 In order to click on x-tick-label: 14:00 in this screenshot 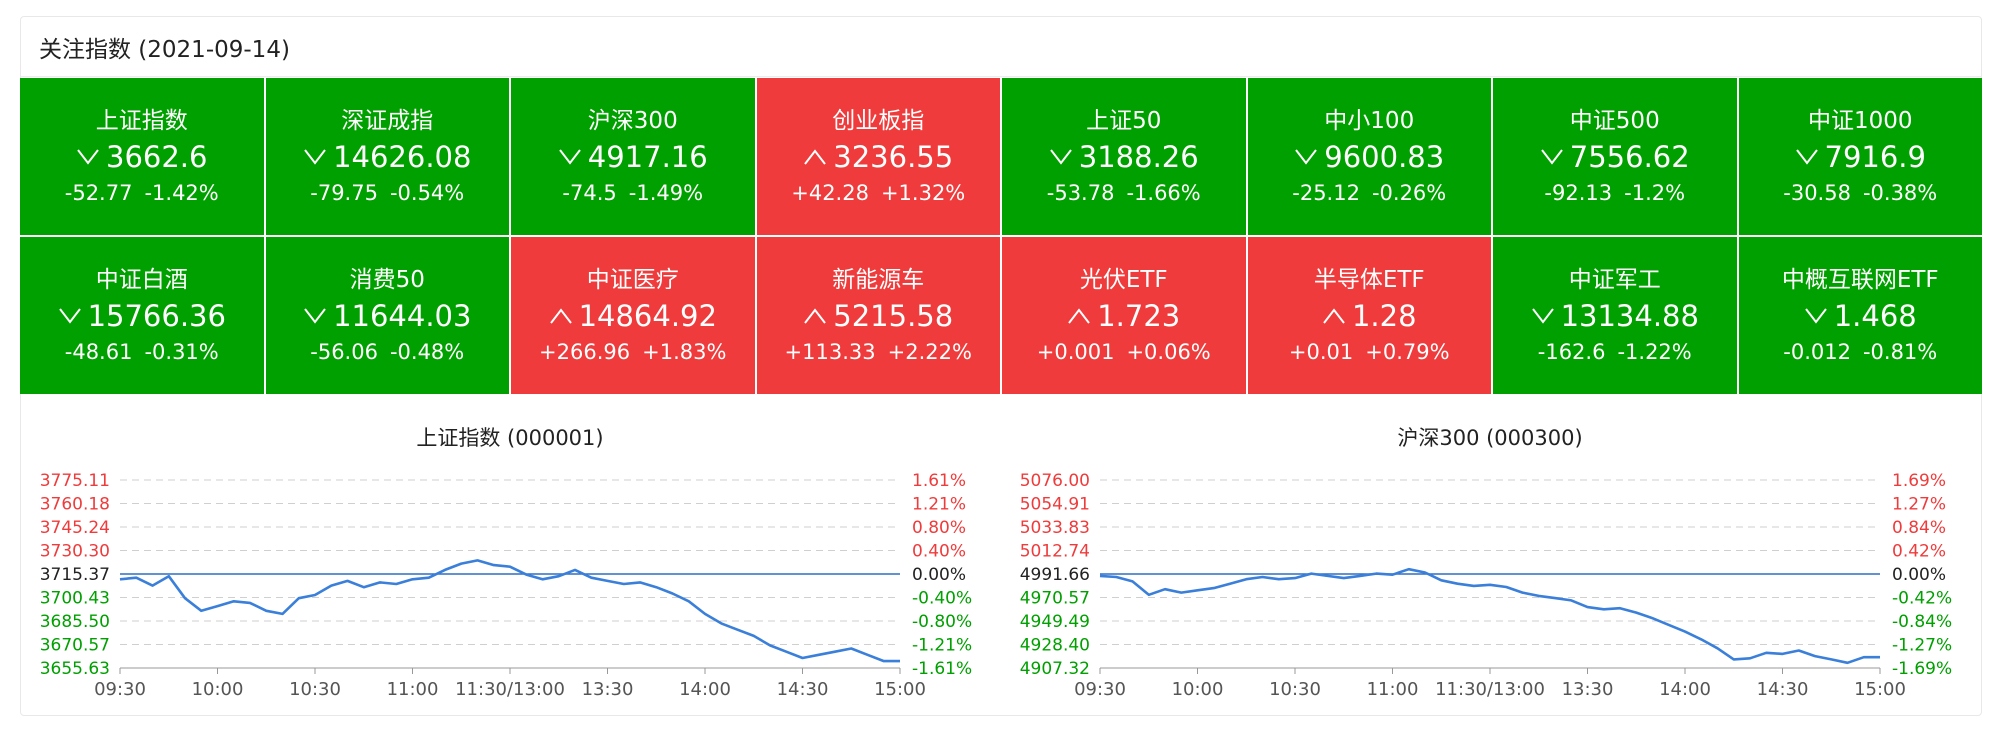, I will do `click(705, 689)`.